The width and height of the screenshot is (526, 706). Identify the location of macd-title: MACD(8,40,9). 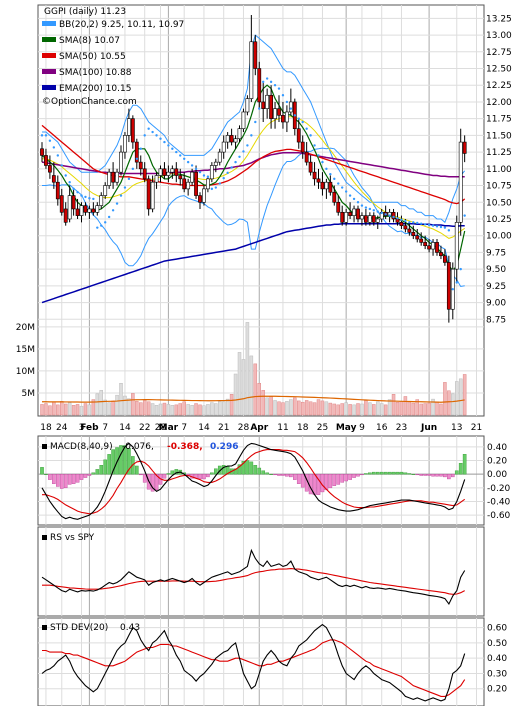
(81, 447).